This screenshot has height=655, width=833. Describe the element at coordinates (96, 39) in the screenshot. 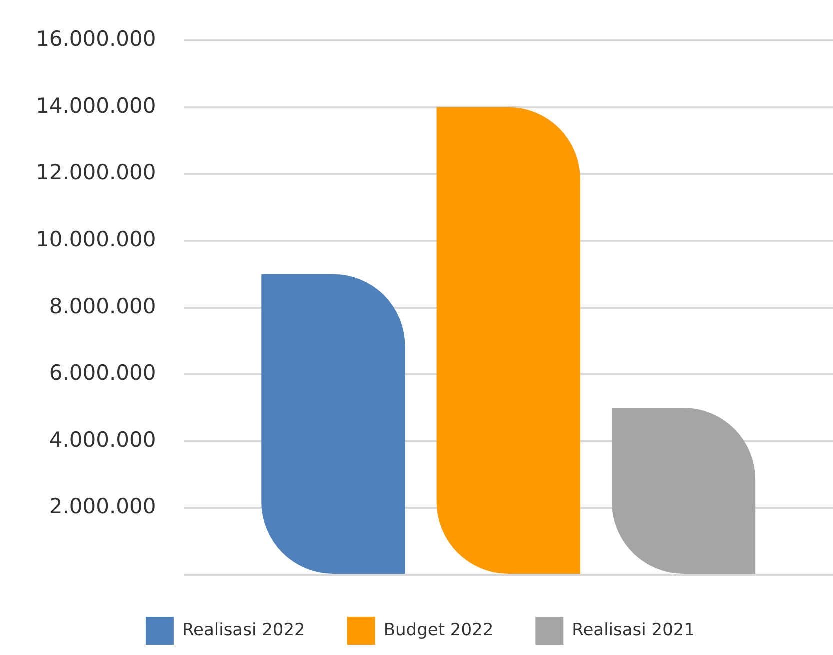

I see `y-tick-label: 16.000.000` at that location.